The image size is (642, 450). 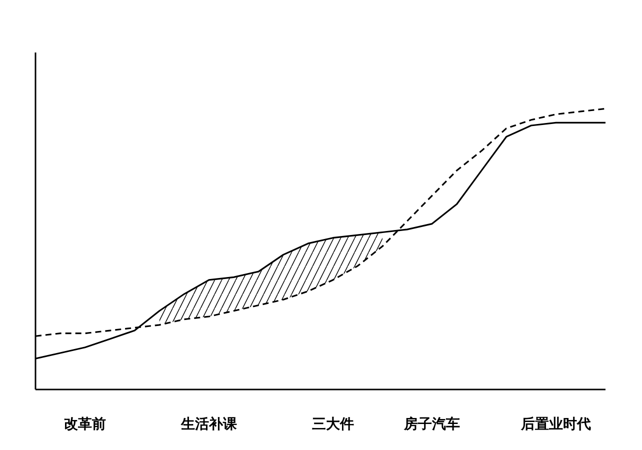 What do you see at coordinates (555, 424) in the screenshot?
I see `x-tick-label: 后置业时代` at bounding box center [555, 424].